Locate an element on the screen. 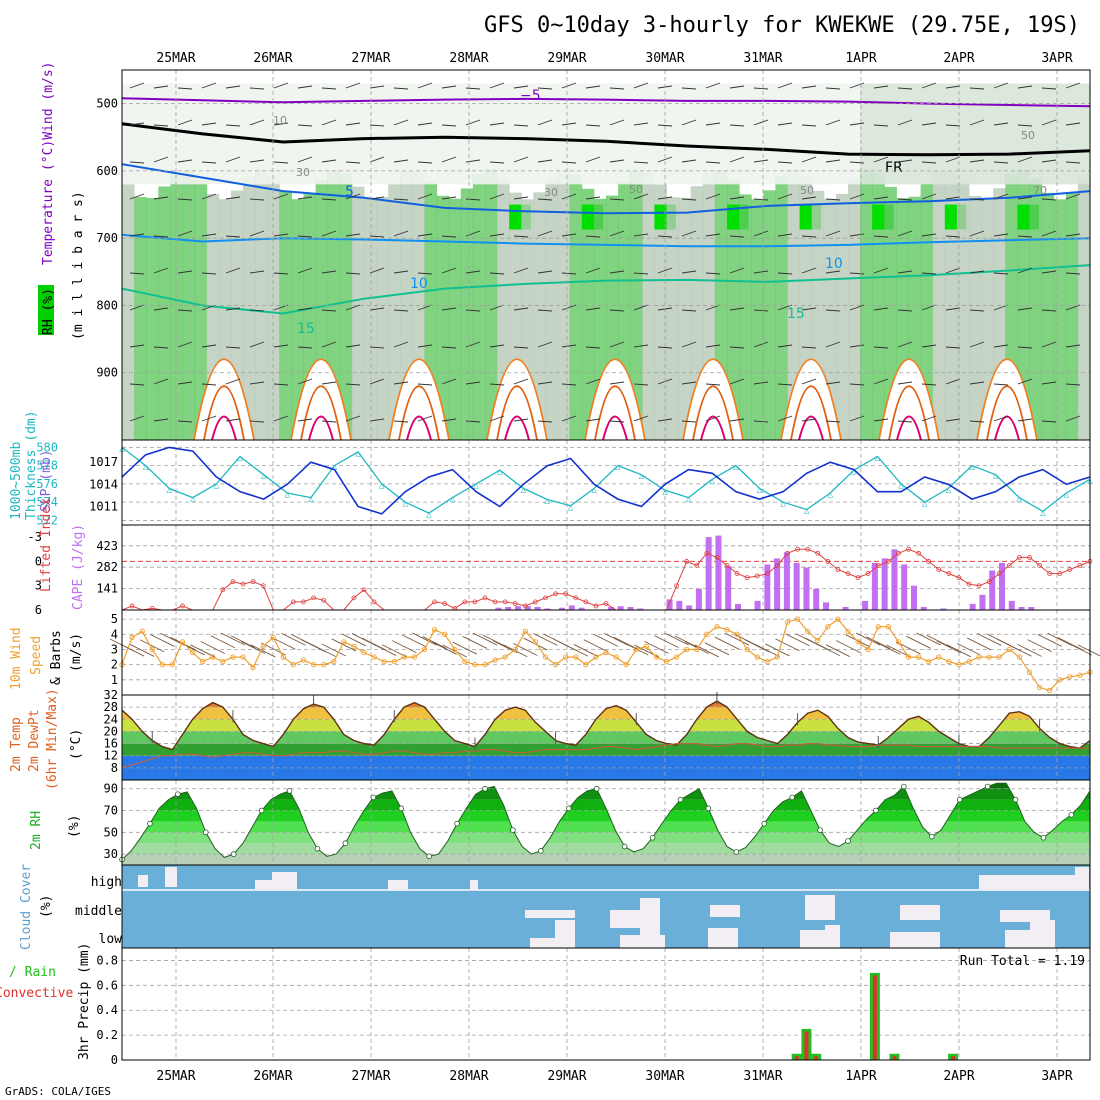 The height and width of the screenshot is (1100, 1100). rh2m-label-2: (%) is located at coordinates (74, 826).